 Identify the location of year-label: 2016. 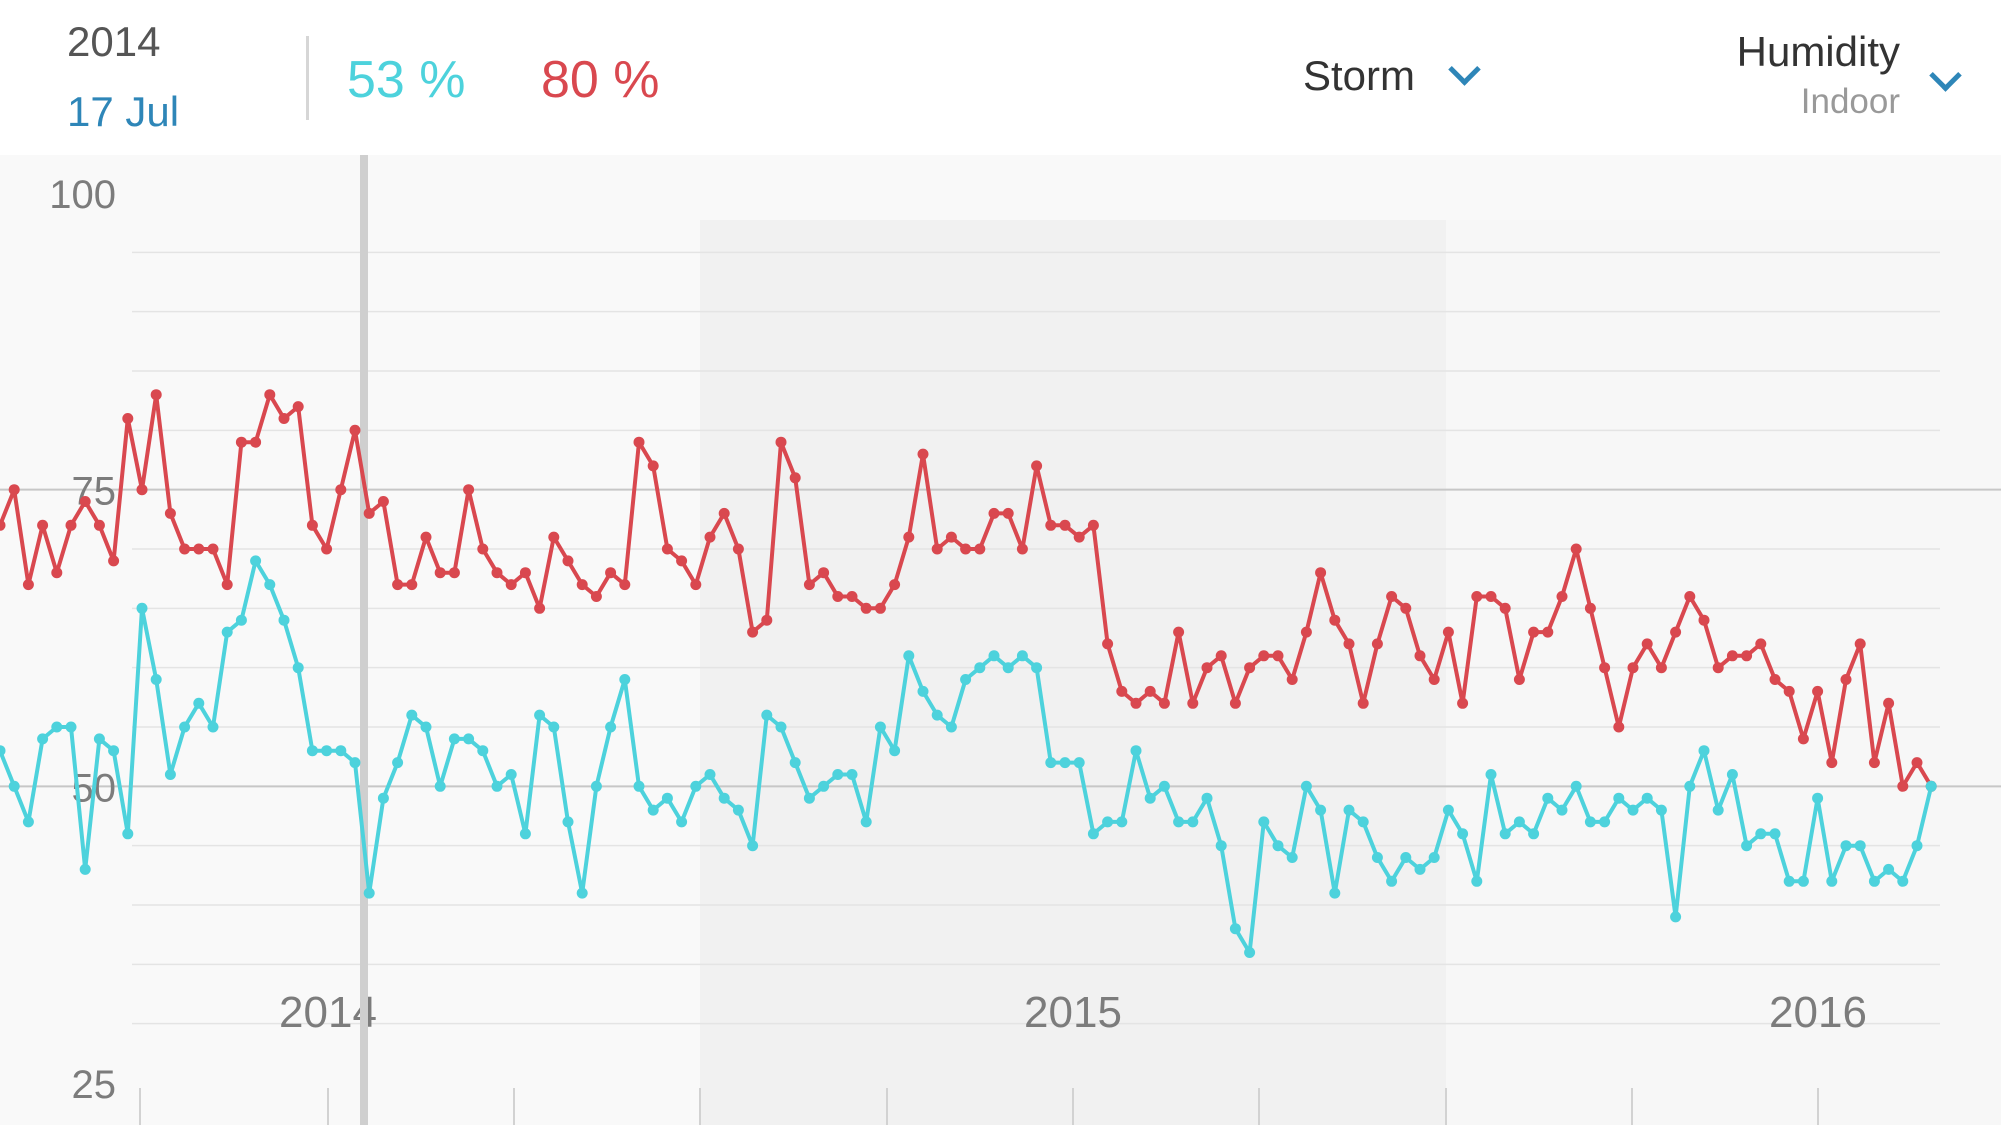
(1818, 1012).